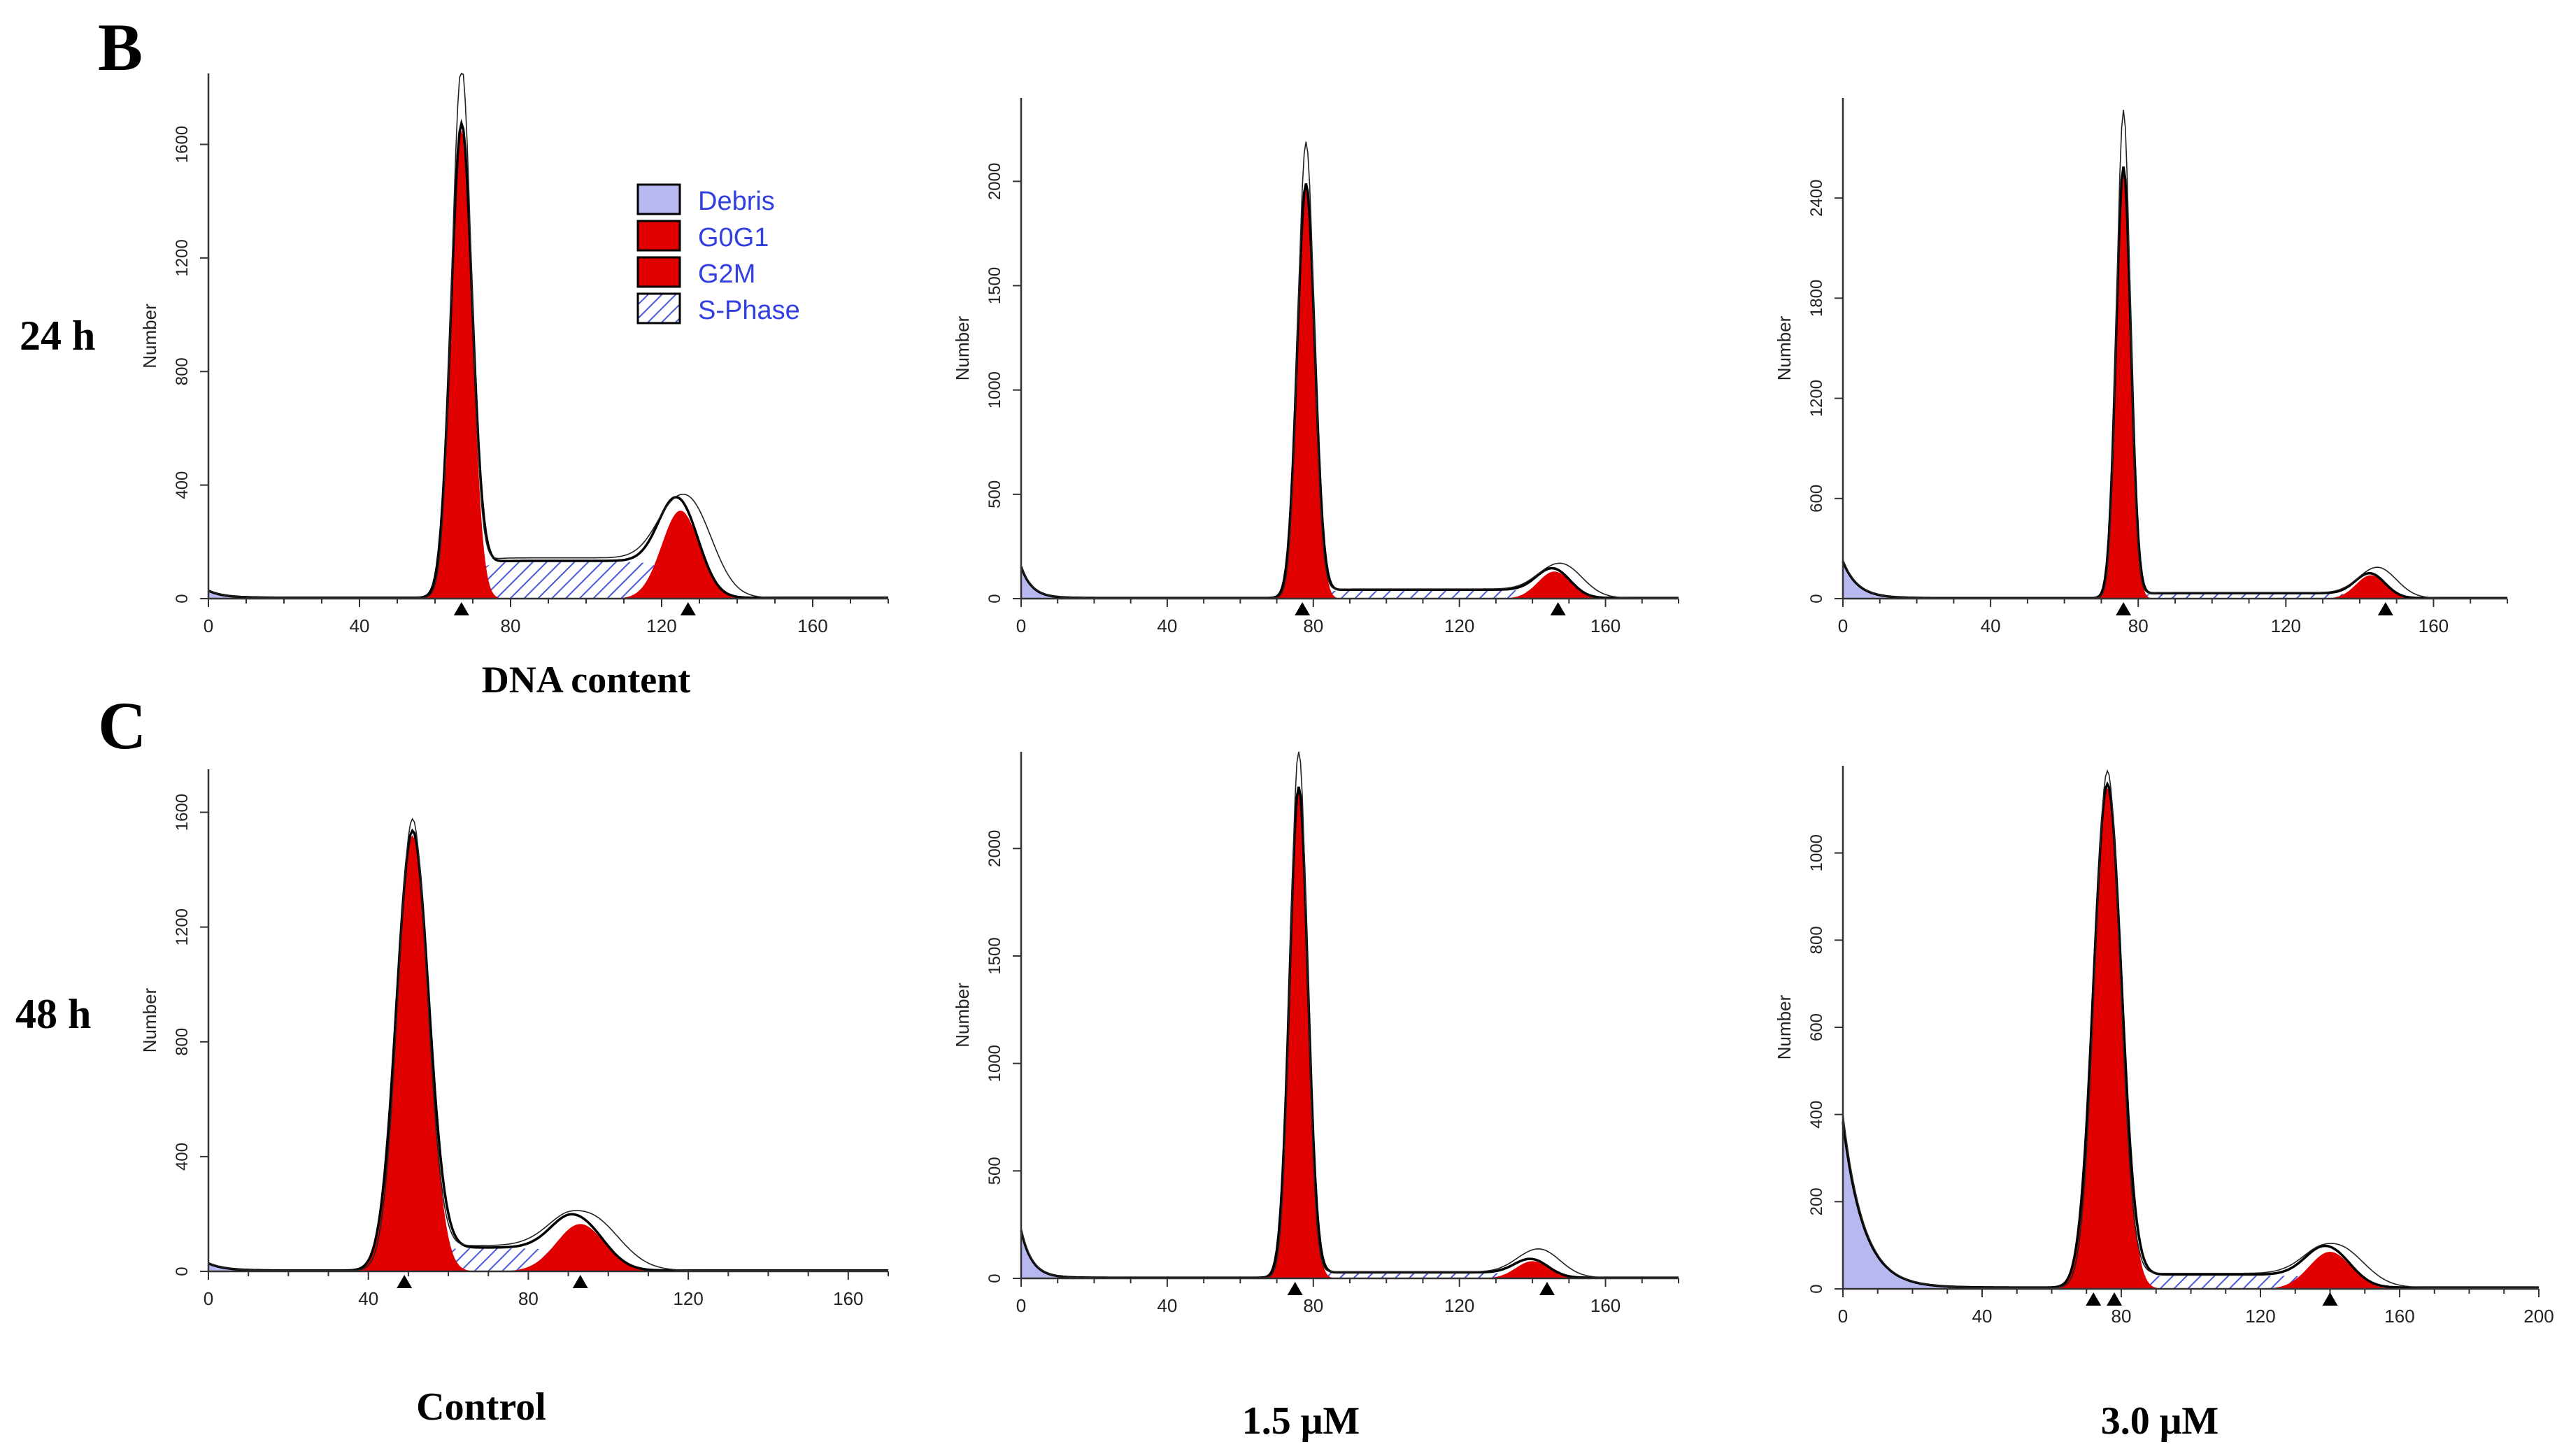 The image size is (2564, 1456). I want to click on legend-swatch-g2m, so click(658, 272).